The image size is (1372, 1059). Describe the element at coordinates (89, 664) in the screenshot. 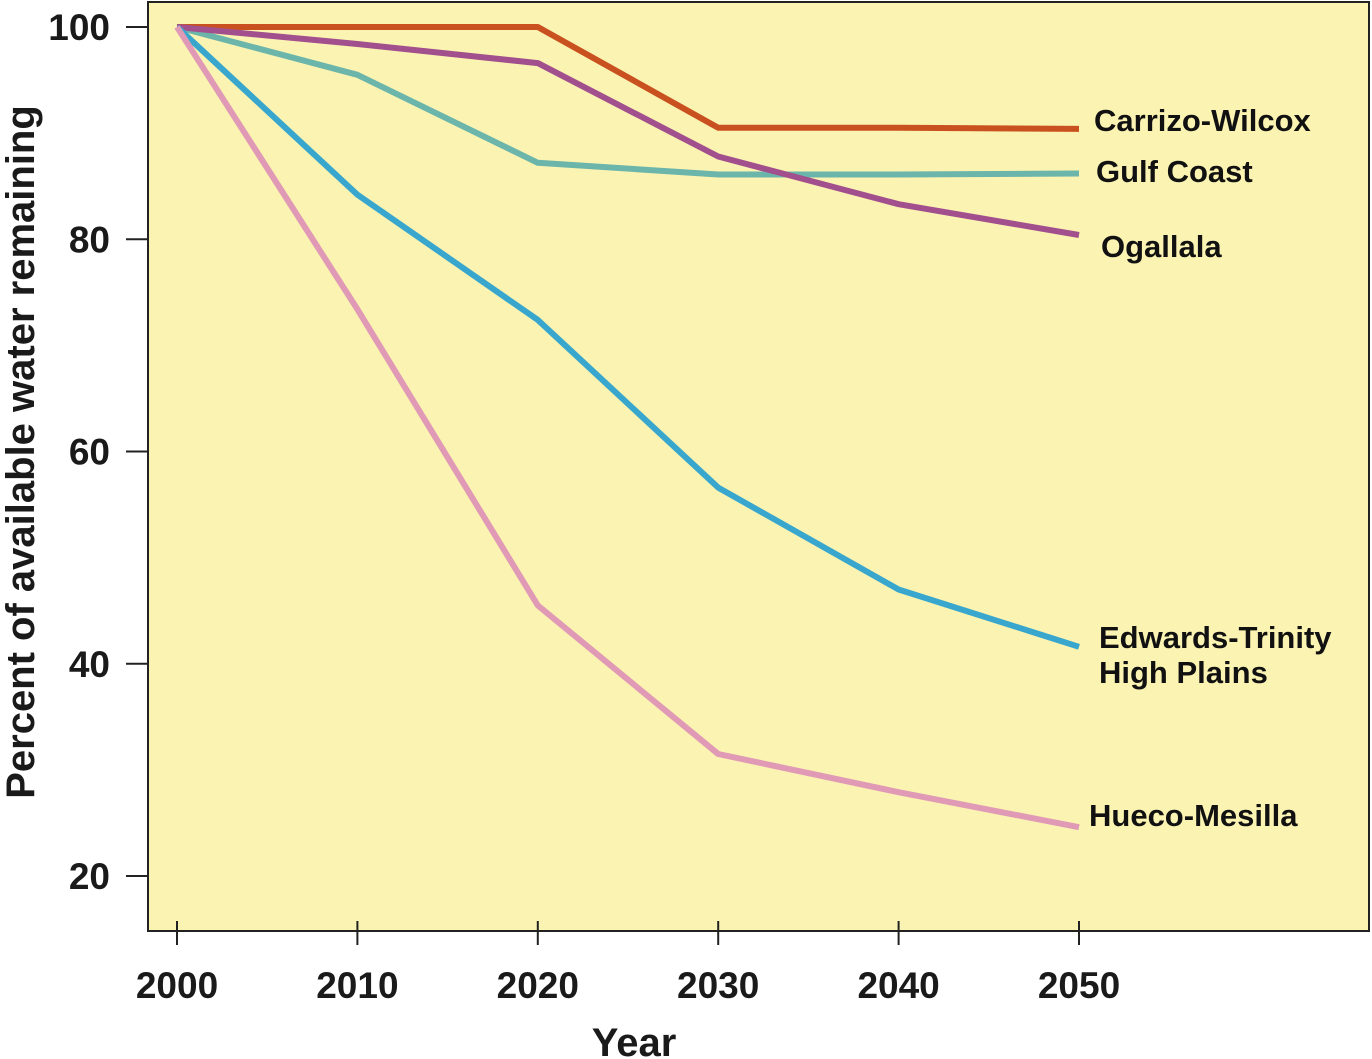

I see `y-tick-label: 40` at that location.